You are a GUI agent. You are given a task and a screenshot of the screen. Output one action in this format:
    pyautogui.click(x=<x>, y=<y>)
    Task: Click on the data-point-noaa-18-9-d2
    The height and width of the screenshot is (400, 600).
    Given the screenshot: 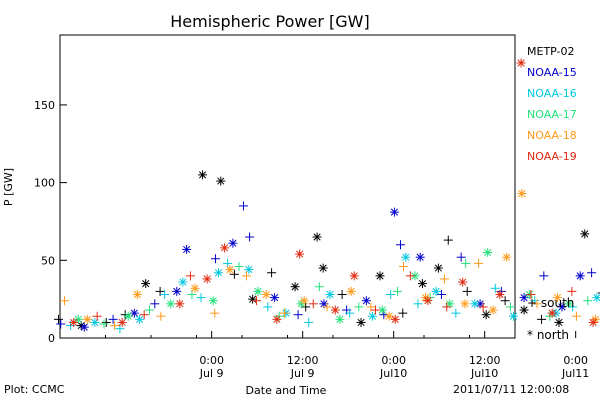 What is the action you would take?
    pyautogui.click(x=266, y=294)
    